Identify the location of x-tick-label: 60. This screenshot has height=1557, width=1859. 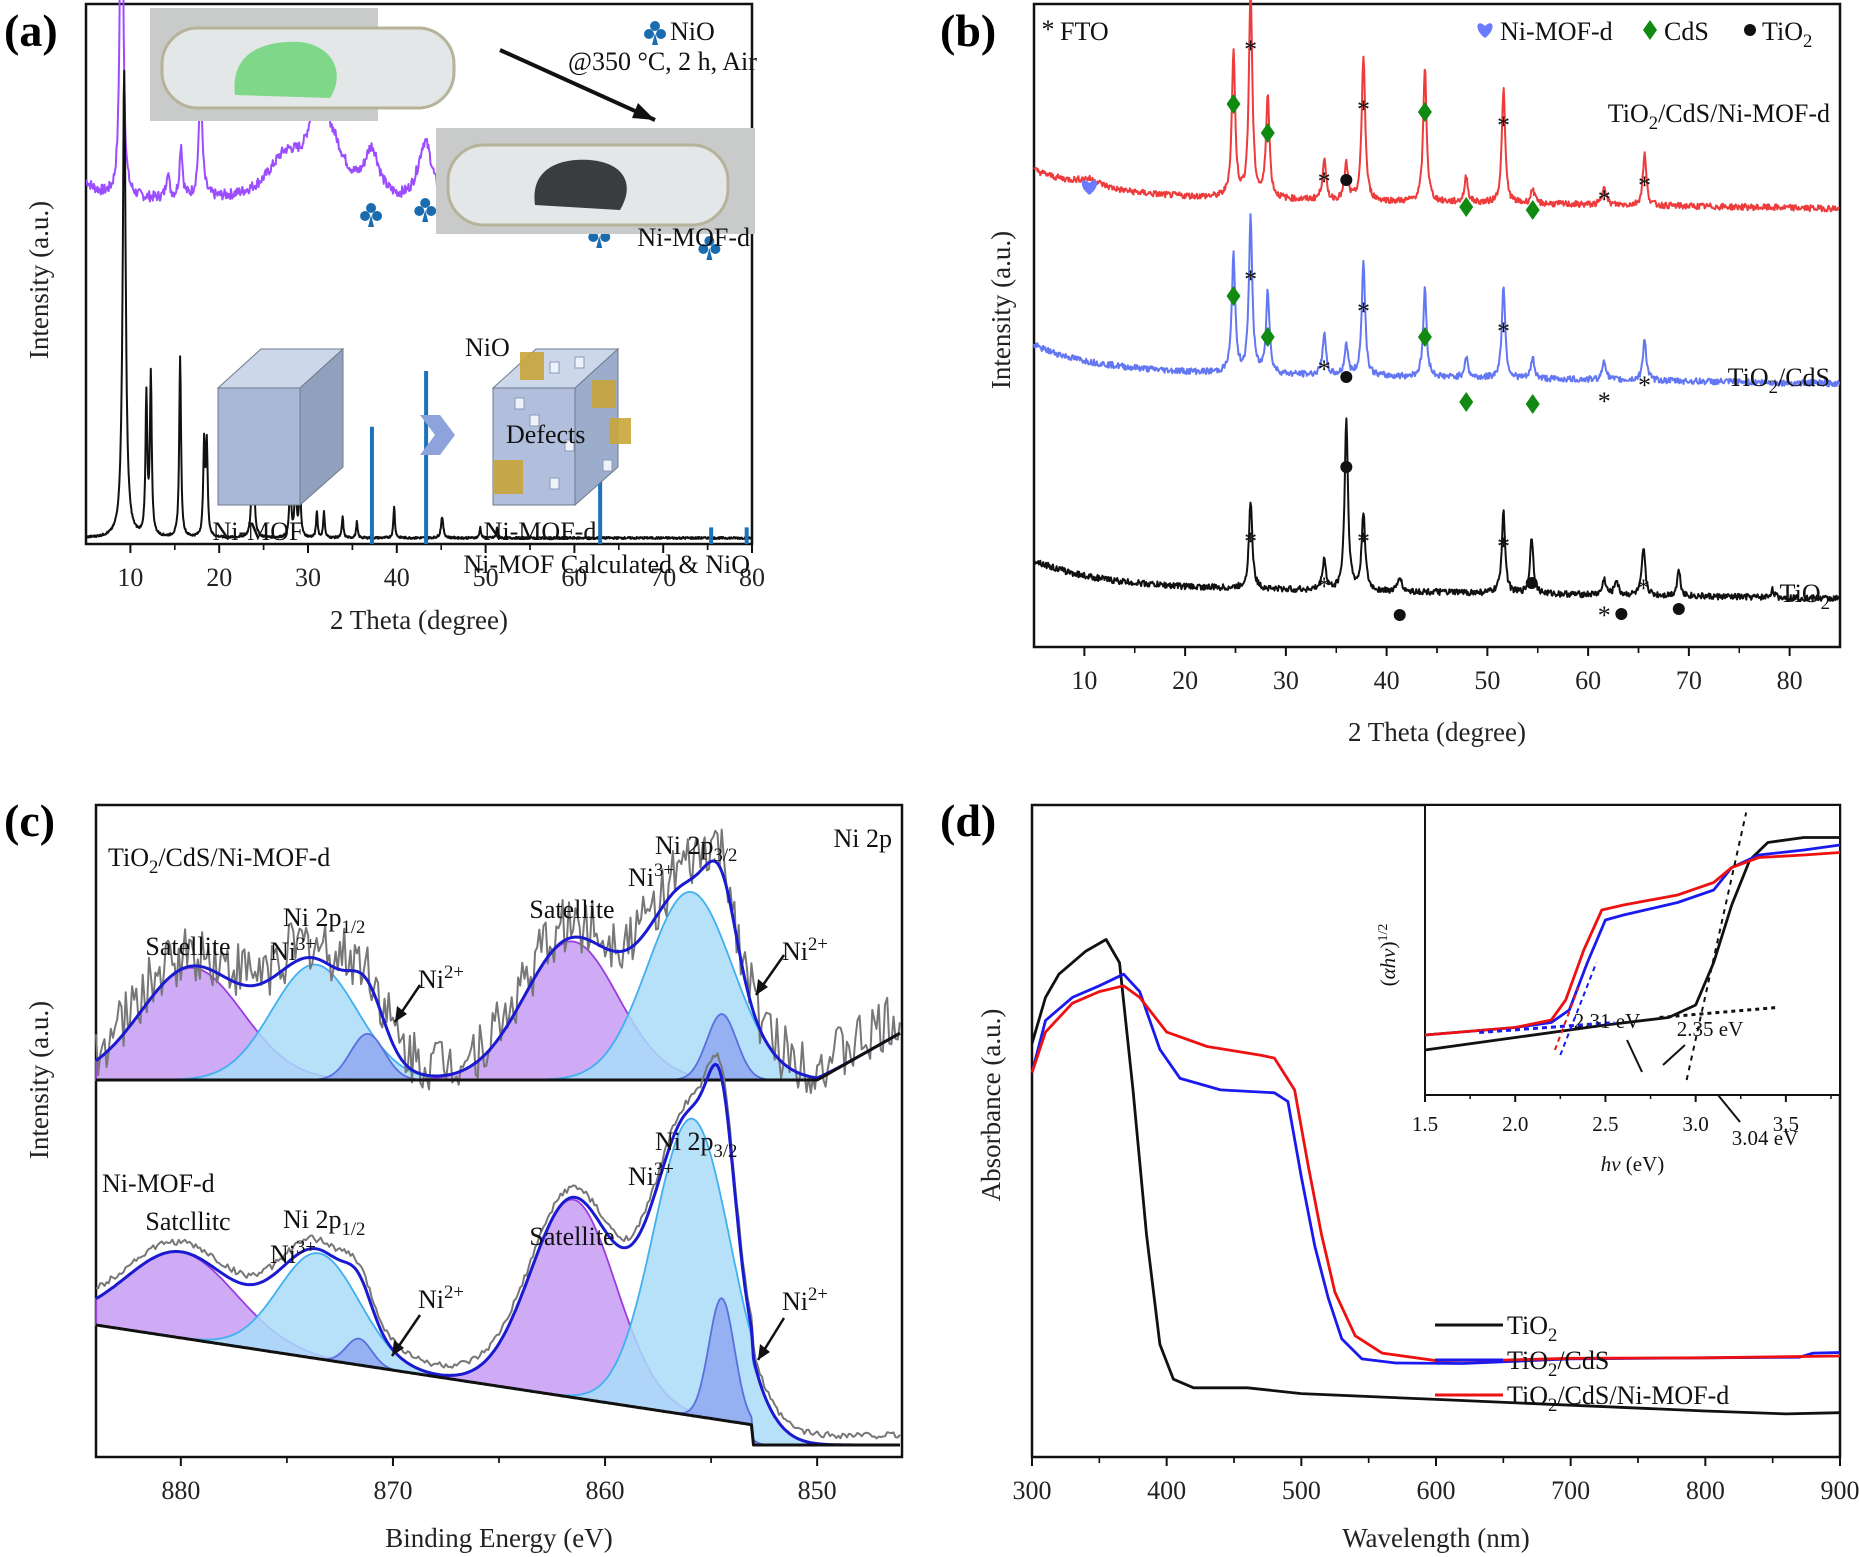
(1588, 680).